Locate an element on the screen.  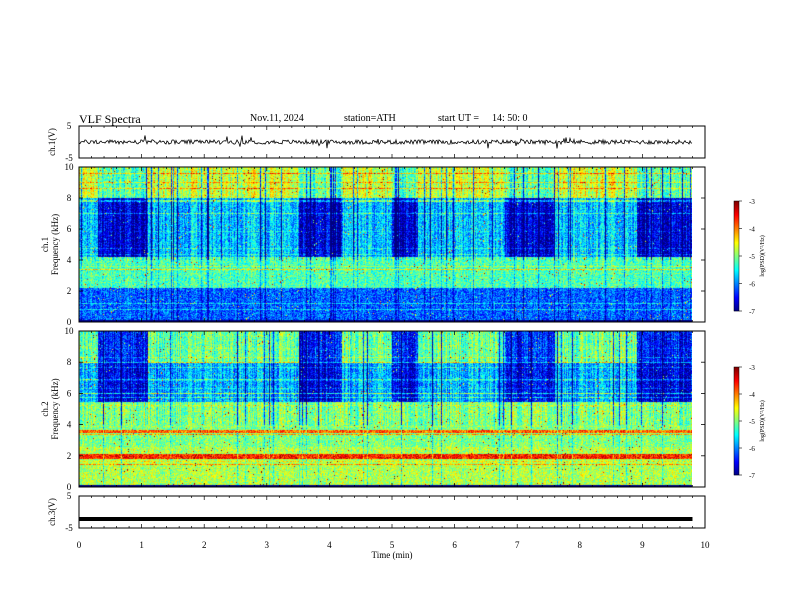
y-tick-label: 8 is located at coordinates (69, 198).